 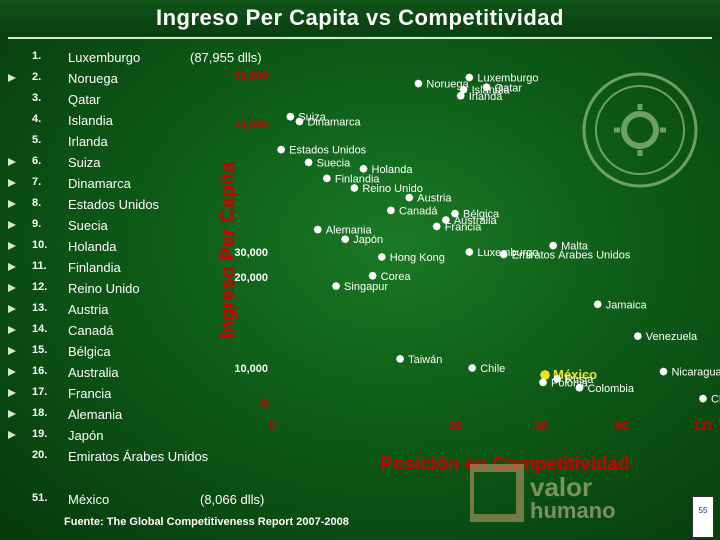 What do you see at coordinates (226, 57) in the screenshot?
I see `top-income-value: (87,955 dlls)` at bounding box center [226, 57].